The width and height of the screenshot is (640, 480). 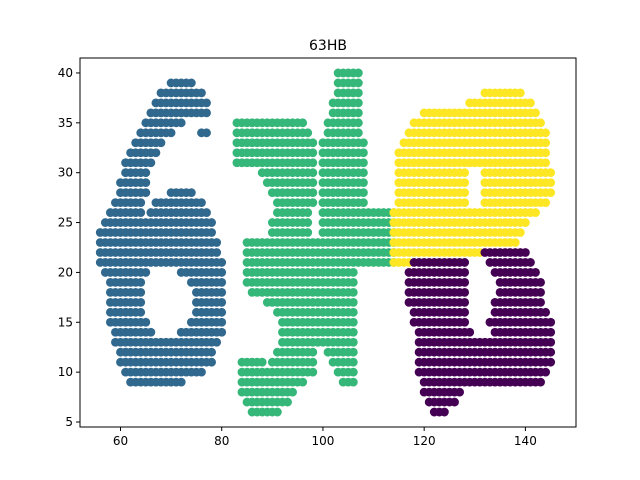 I want to click on y-tick-label: 40, so click(x=65, y=73).